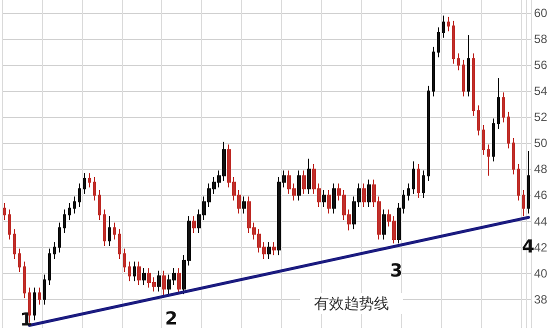 Image resolution: width=555 pixels, height=330 pixels. What do you see at coordinates (528, 247) in the screenshot?
I see `annotation: 4` at bounding box center [528, 247].